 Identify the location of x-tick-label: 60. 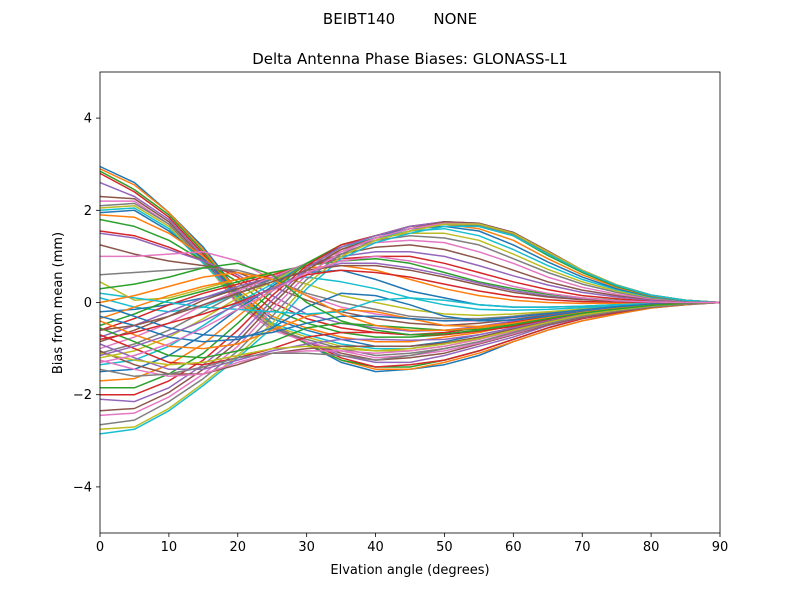
(513, 547).